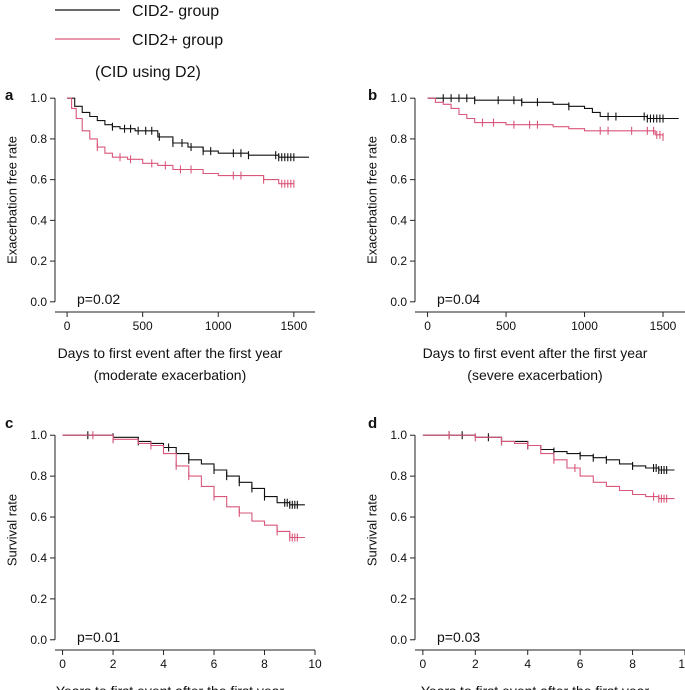  Describe the element at coordinates (98, 637) in the screenshot. I see `p-value-label: p=0.01` at that location.